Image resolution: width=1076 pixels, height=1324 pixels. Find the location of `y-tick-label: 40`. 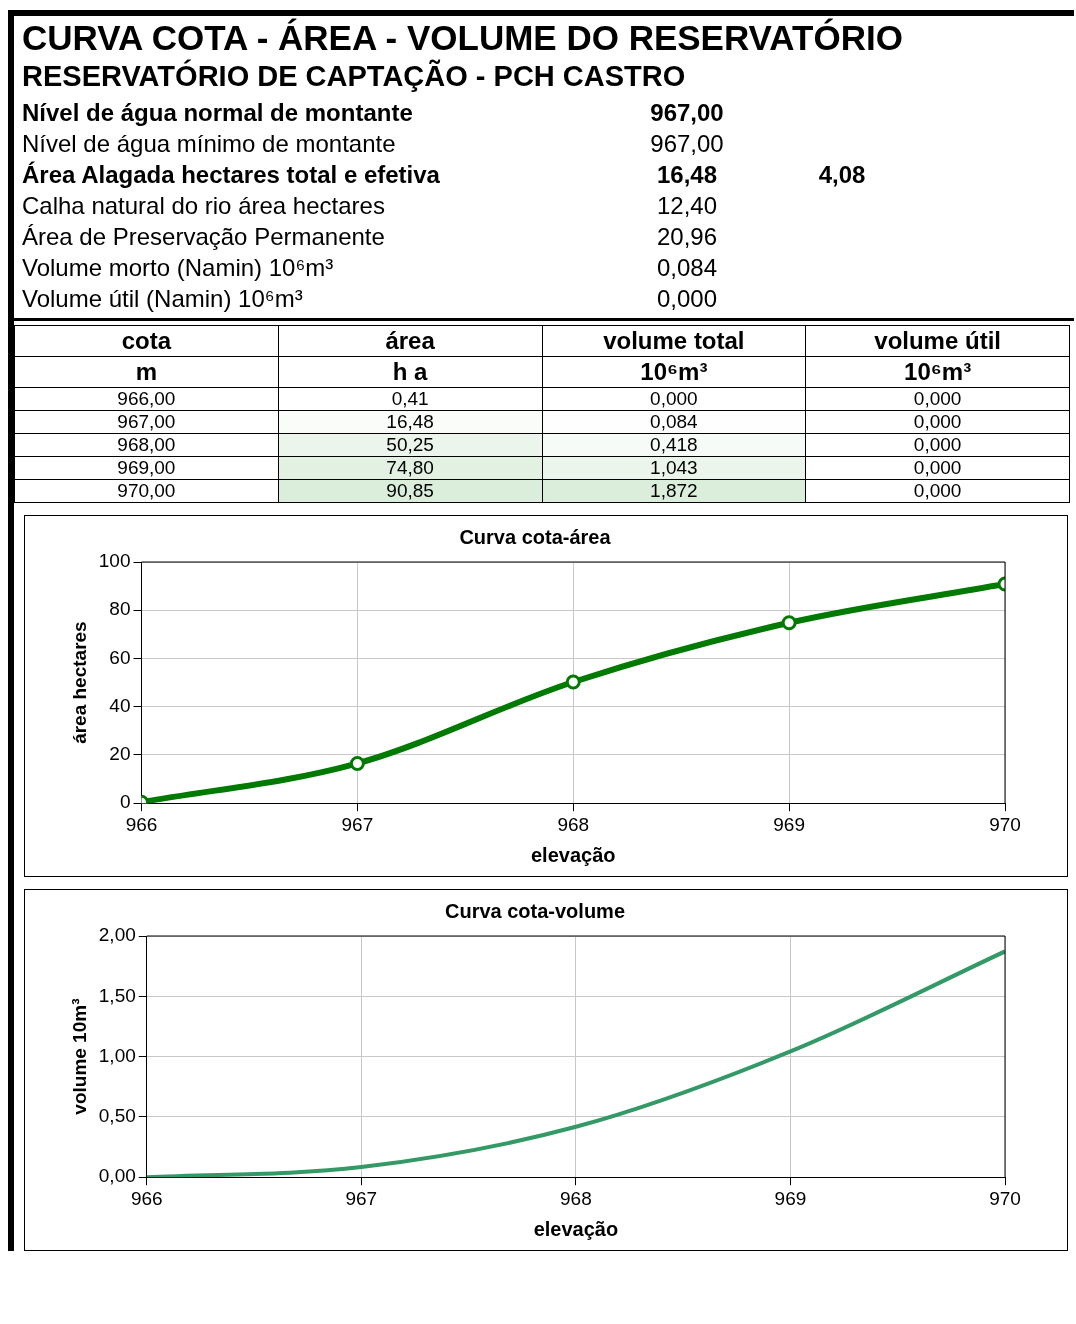

y-tick-label: 40 is located at coordinates (120, 705).